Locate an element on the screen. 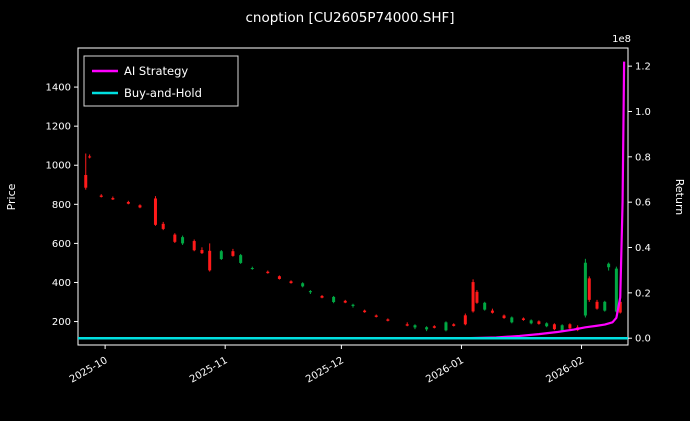 The height and width of the screenshot is (421, 690). return-tick-label: 0.8 is located at coordinates (643, 157).